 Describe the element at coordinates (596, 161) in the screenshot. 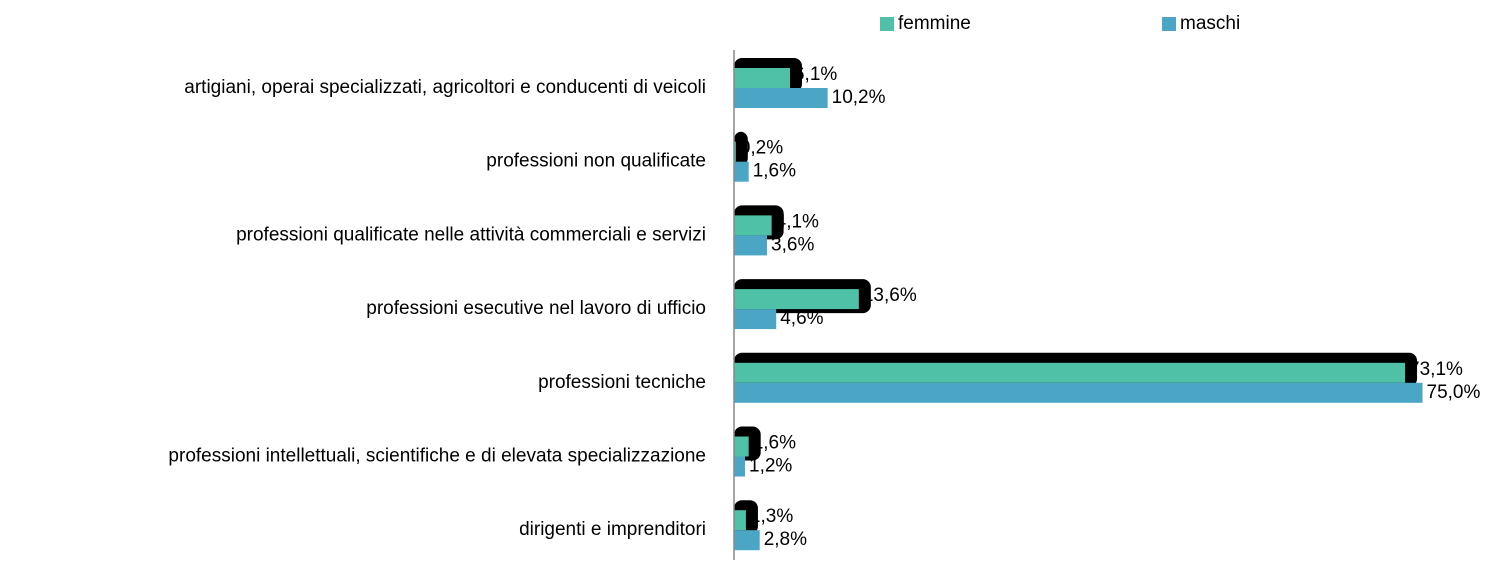

I see `y-tick-label: professioni non qualificate` at that location.